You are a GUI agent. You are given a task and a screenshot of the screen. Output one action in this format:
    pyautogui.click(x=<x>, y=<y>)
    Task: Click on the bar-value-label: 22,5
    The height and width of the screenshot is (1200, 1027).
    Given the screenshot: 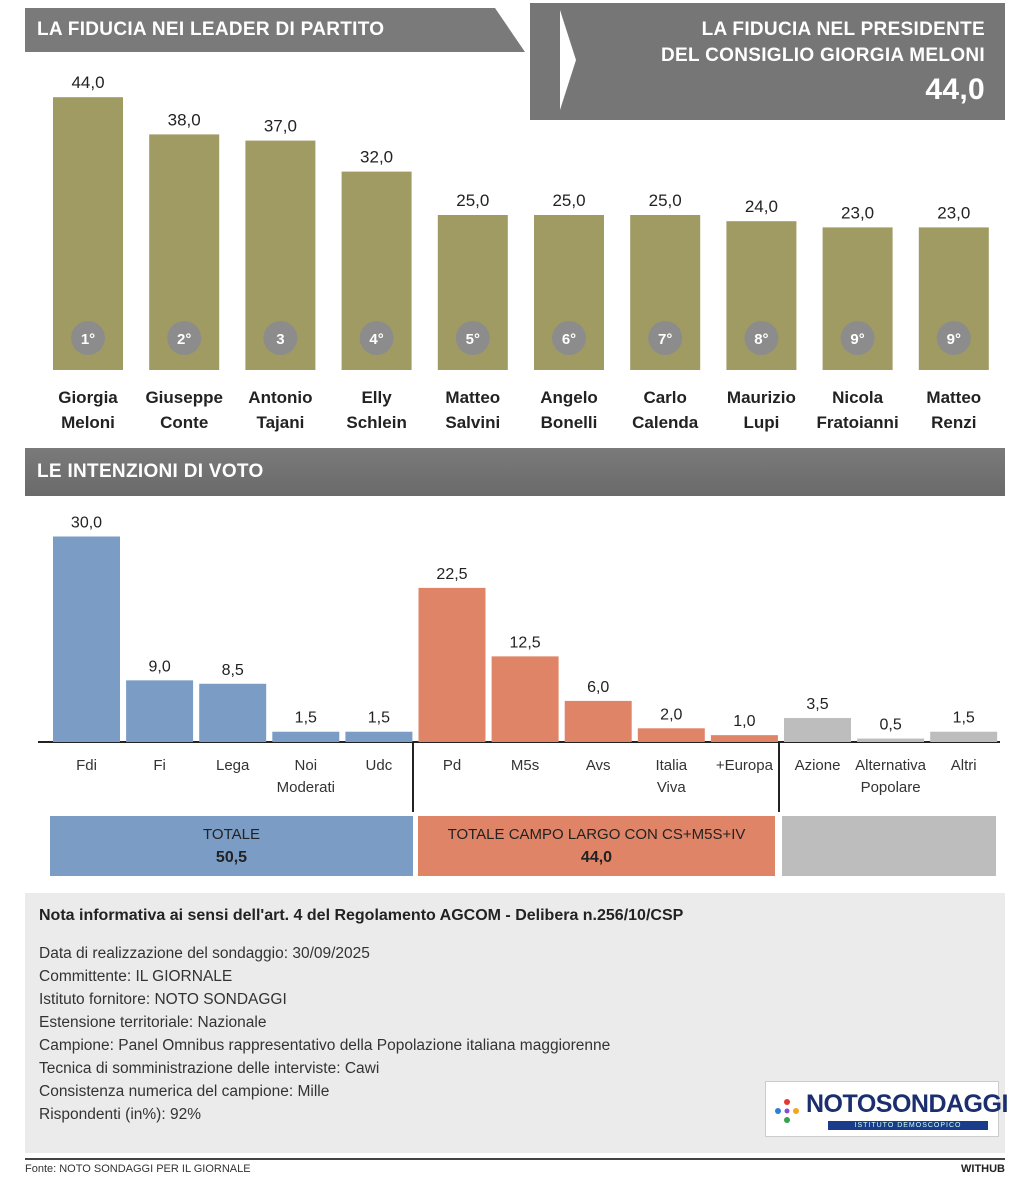 What is the action you would take?
    pyautogui.click(x=451, y=574)
    